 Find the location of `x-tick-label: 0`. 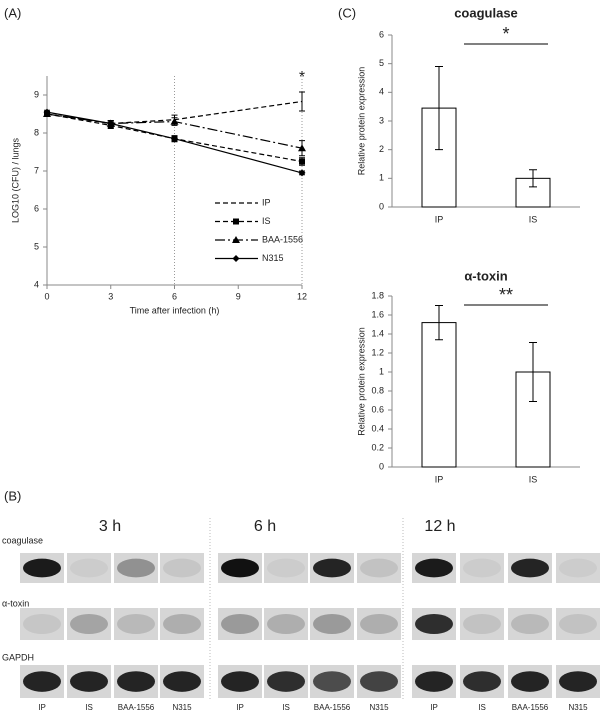

x-tick-label: 0 is located at coordinates (46, 296).